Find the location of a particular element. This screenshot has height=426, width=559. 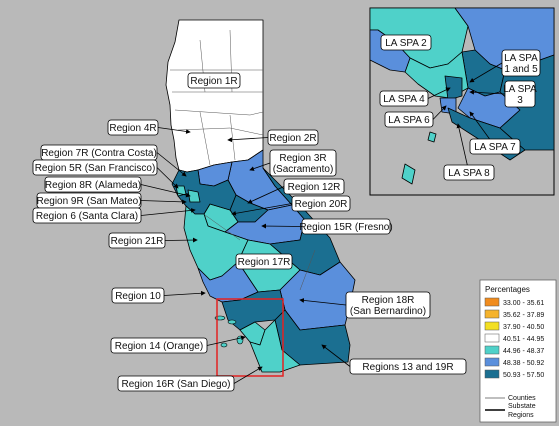

label-spa2: LA SPA 2 is located at coordinates (406, 42).